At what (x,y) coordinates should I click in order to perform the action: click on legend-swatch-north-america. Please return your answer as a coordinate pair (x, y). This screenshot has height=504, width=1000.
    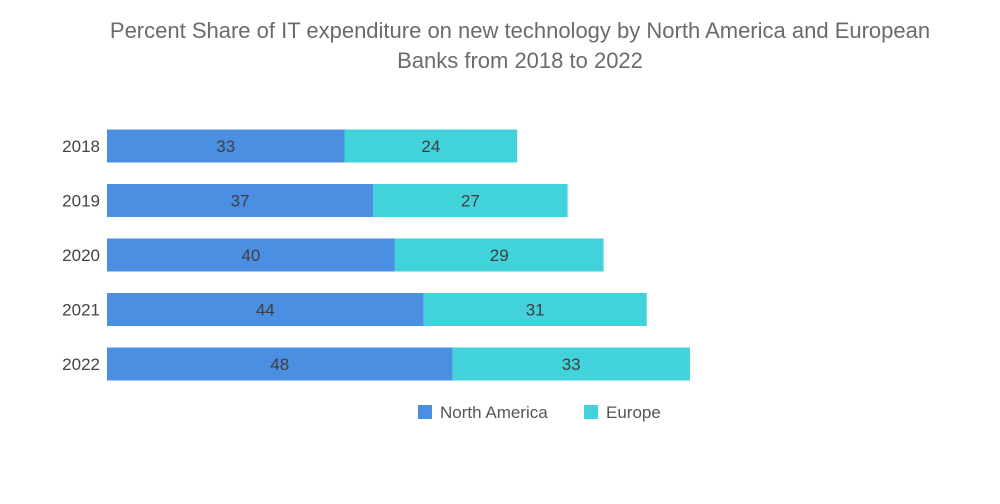
    Looking at the image, I should click on (425, 412).